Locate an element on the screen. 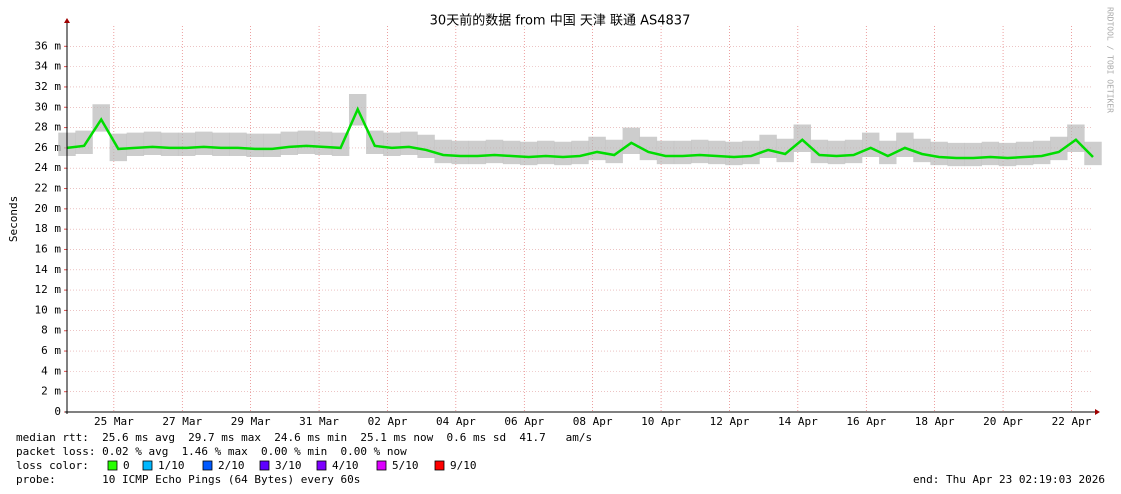 Image resolution: width=1121 pixels, height=494 pixels. x-tick-label: 10 Apr is located at coordinates (661, 421).